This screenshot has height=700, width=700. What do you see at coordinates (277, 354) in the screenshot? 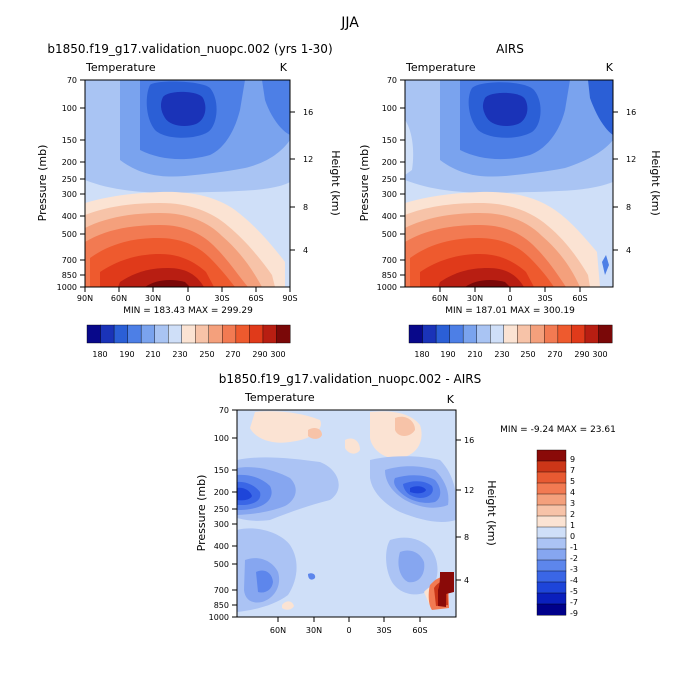
I see `colorbar-label: 300` at bounding box center [277, 354].